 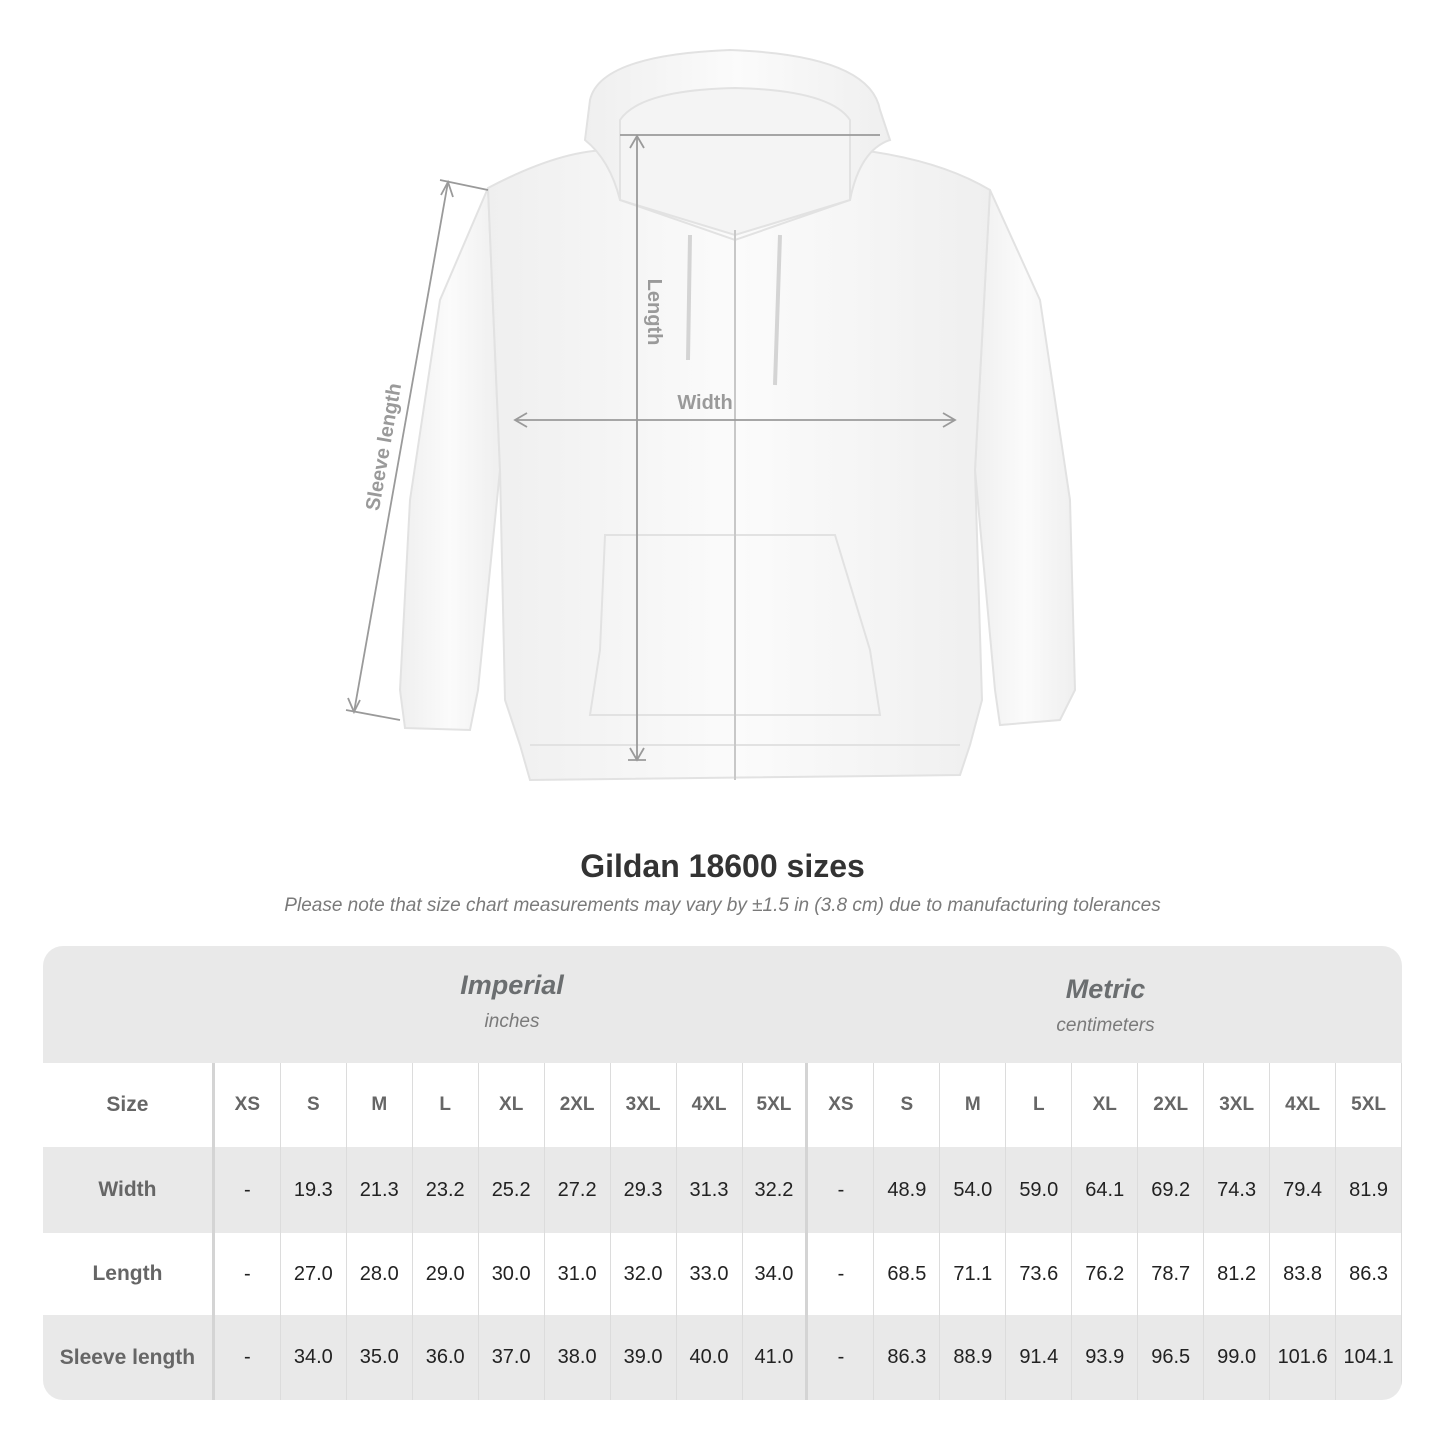 What do you see at coordinates (973, 1274) in the screenshot?
I see `metric-value-cell: 71.1` at bounding box center [973, 1274].